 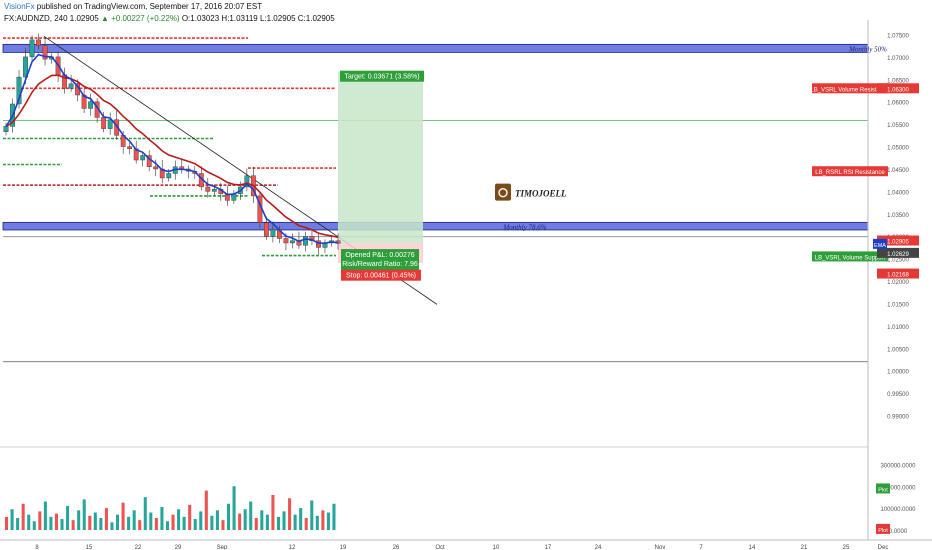 I want to click on price-tick-label: 1.01500, so click(x=898, y=305).